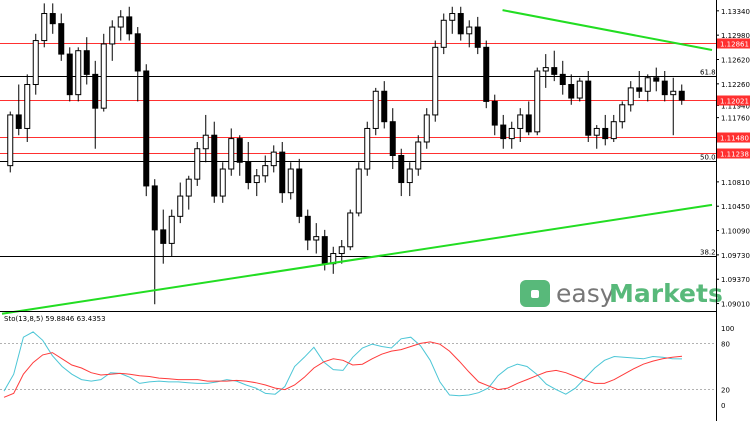 This screenshot has height=425, width=750. Describe the element at coordinates (735, 12) in the screenshot. I see `price-axis-label: 1.13340` at that location.